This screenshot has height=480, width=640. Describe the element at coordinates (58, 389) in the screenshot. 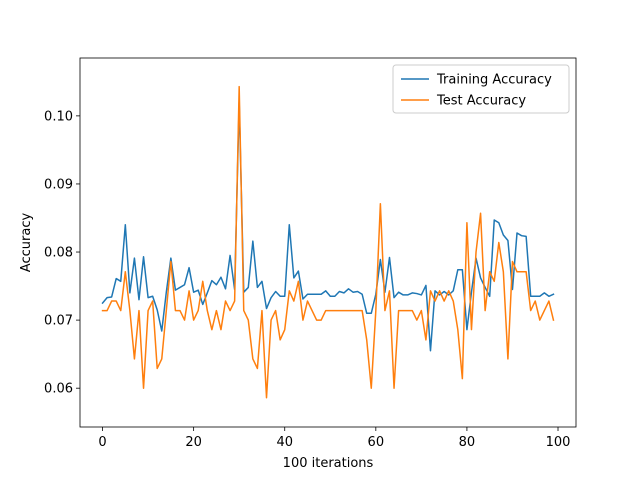

I see `y-tick-label: 0.06` at that location.